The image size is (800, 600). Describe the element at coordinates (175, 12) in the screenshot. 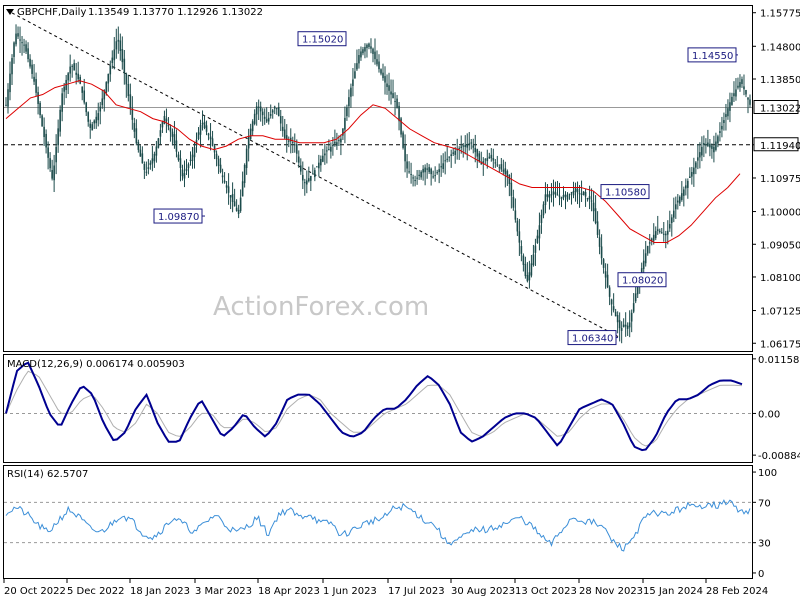

I see `chart-ohlc: 1.13549 1.13770 1.12926 1.13022` at that location.